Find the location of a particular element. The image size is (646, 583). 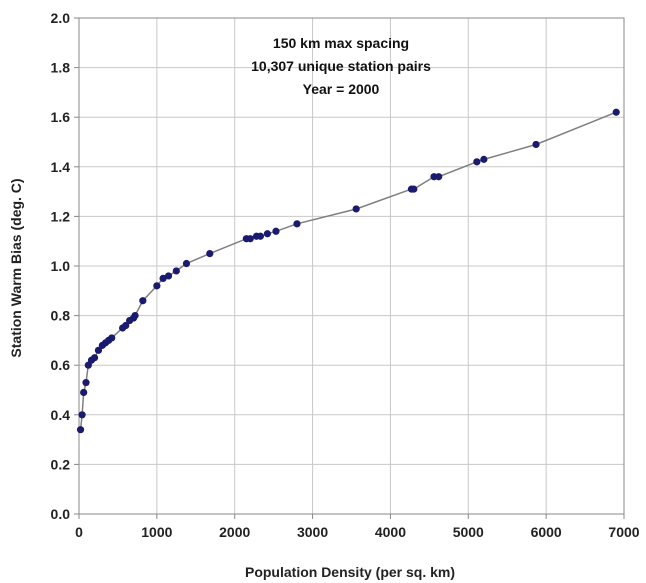

x-tick-label: 5000 is located at coordinates (468, 532).